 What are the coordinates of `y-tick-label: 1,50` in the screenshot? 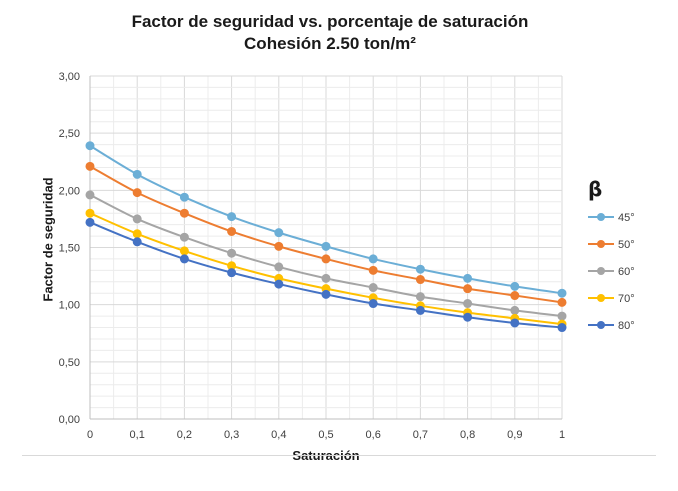 It's located at (69, 249).